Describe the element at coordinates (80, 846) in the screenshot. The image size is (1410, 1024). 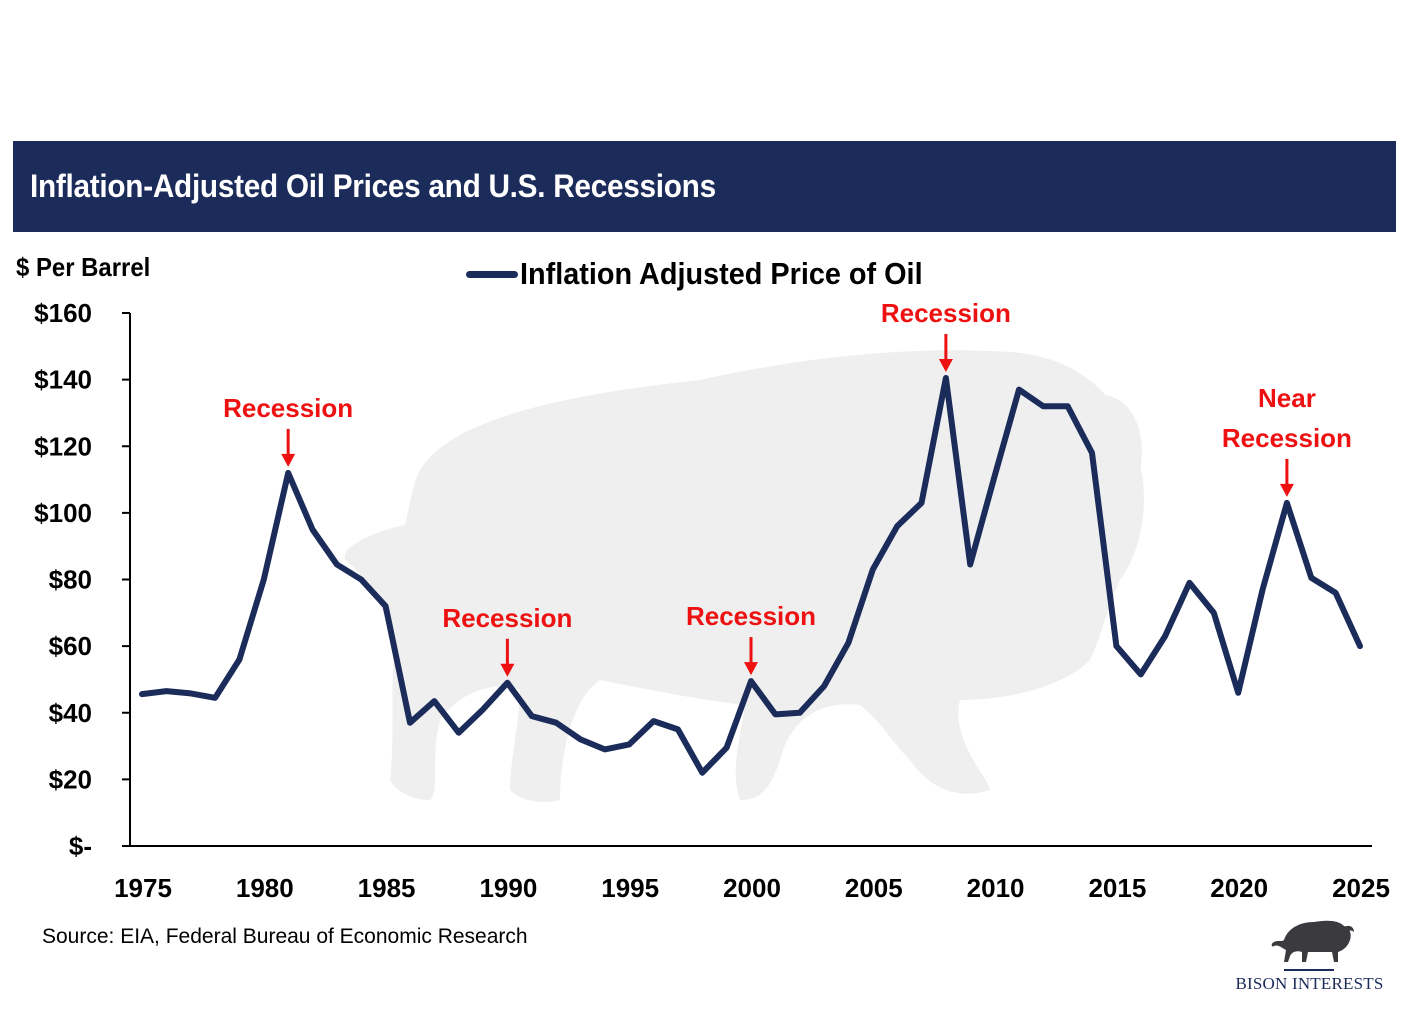
I see `y-tick-label: $-` at that location.